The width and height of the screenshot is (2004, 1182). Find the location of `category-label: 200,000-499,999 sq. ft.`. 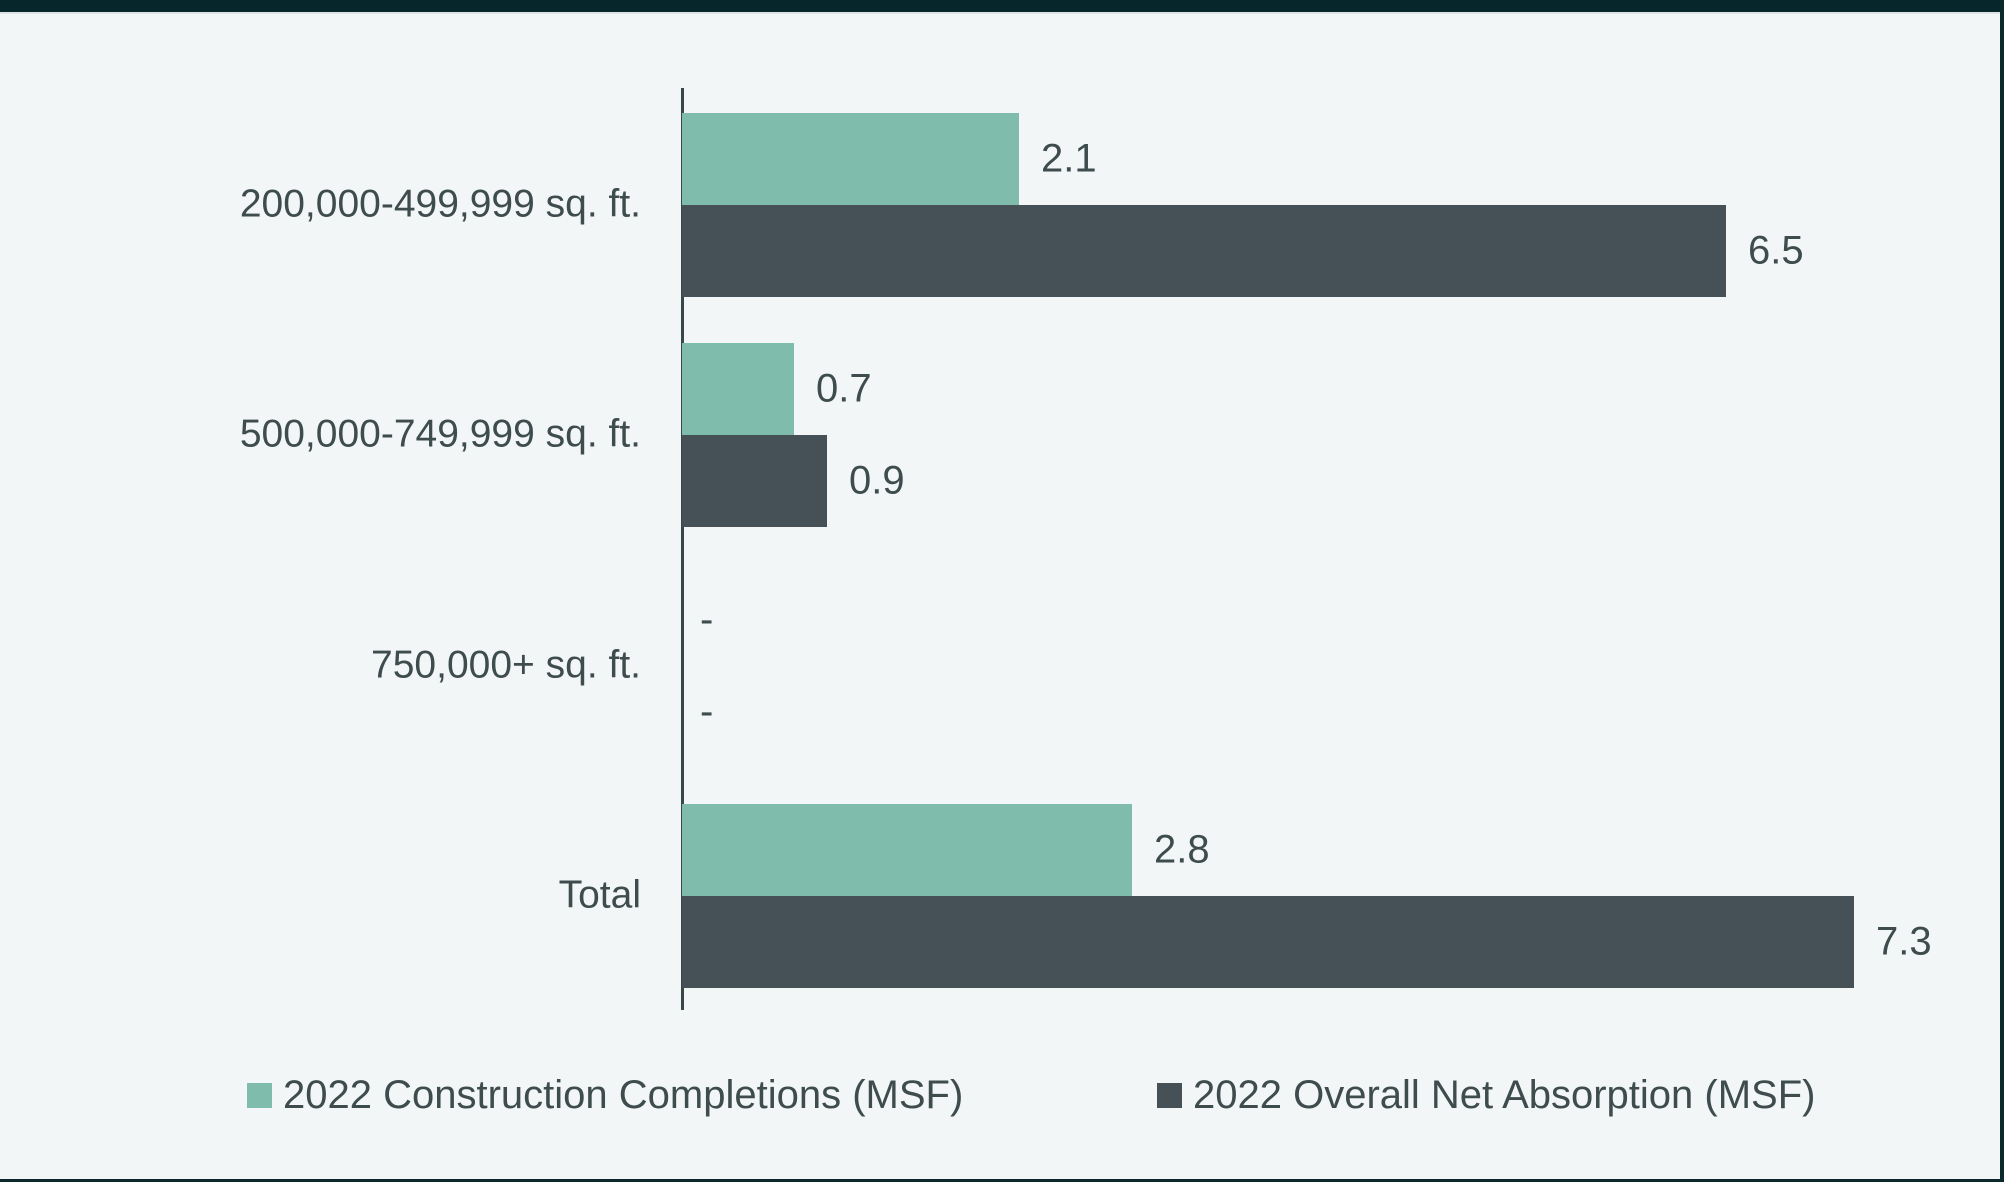

category-label: 200,000-499,999 sq. ft. is located at coordinates (440, 204).